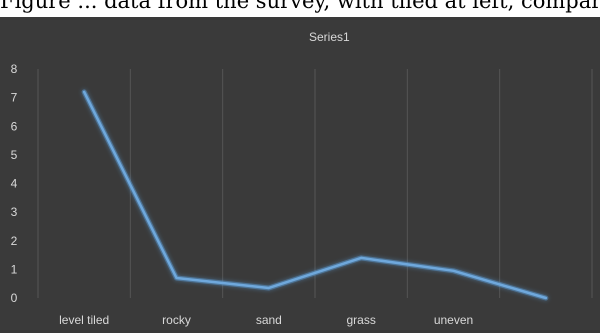  I want to click on y-axis-ticks: 0 1 2 3 4 5 6 7 8, so click(14, 183).